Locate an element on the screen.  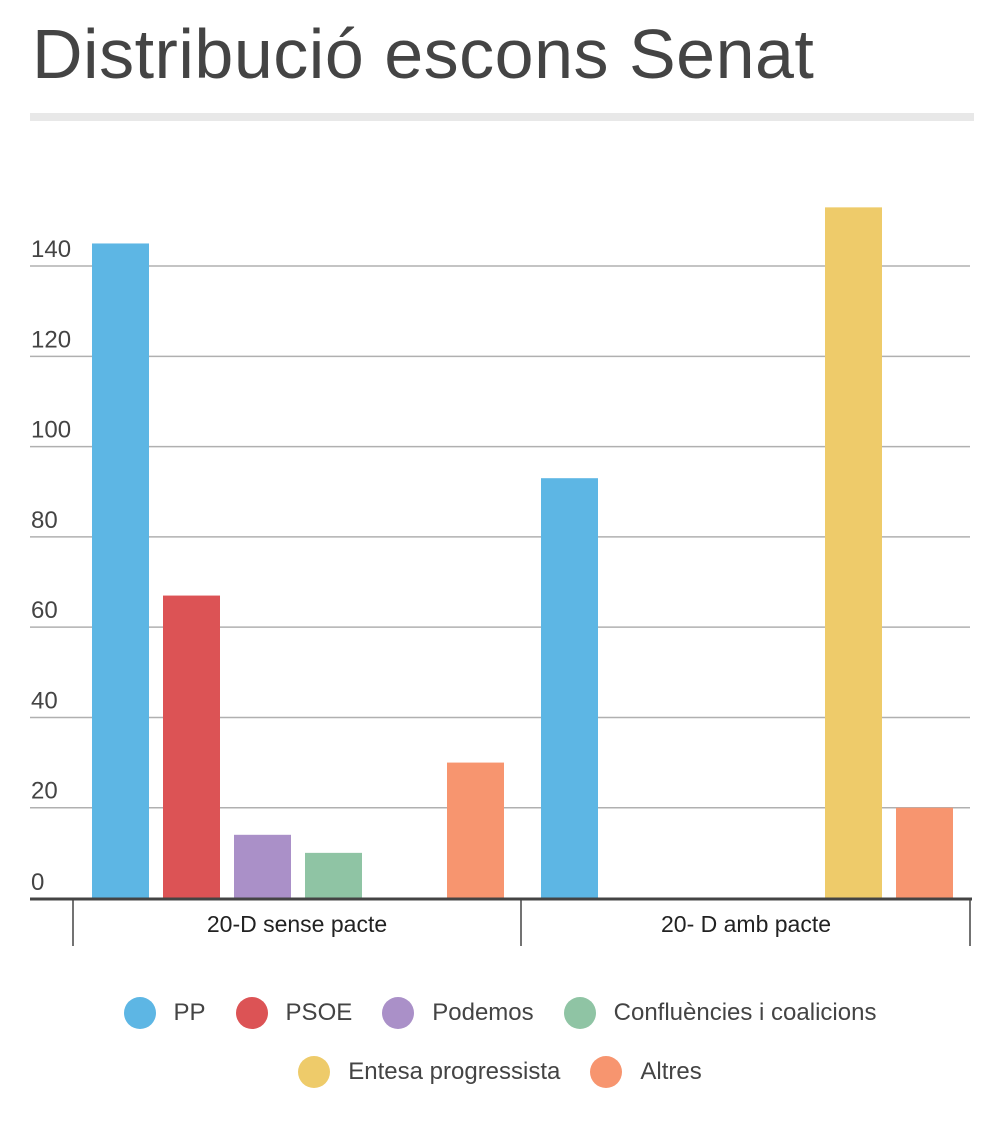
y-tick-label-20: 20 is located at coordinates (44, 791).